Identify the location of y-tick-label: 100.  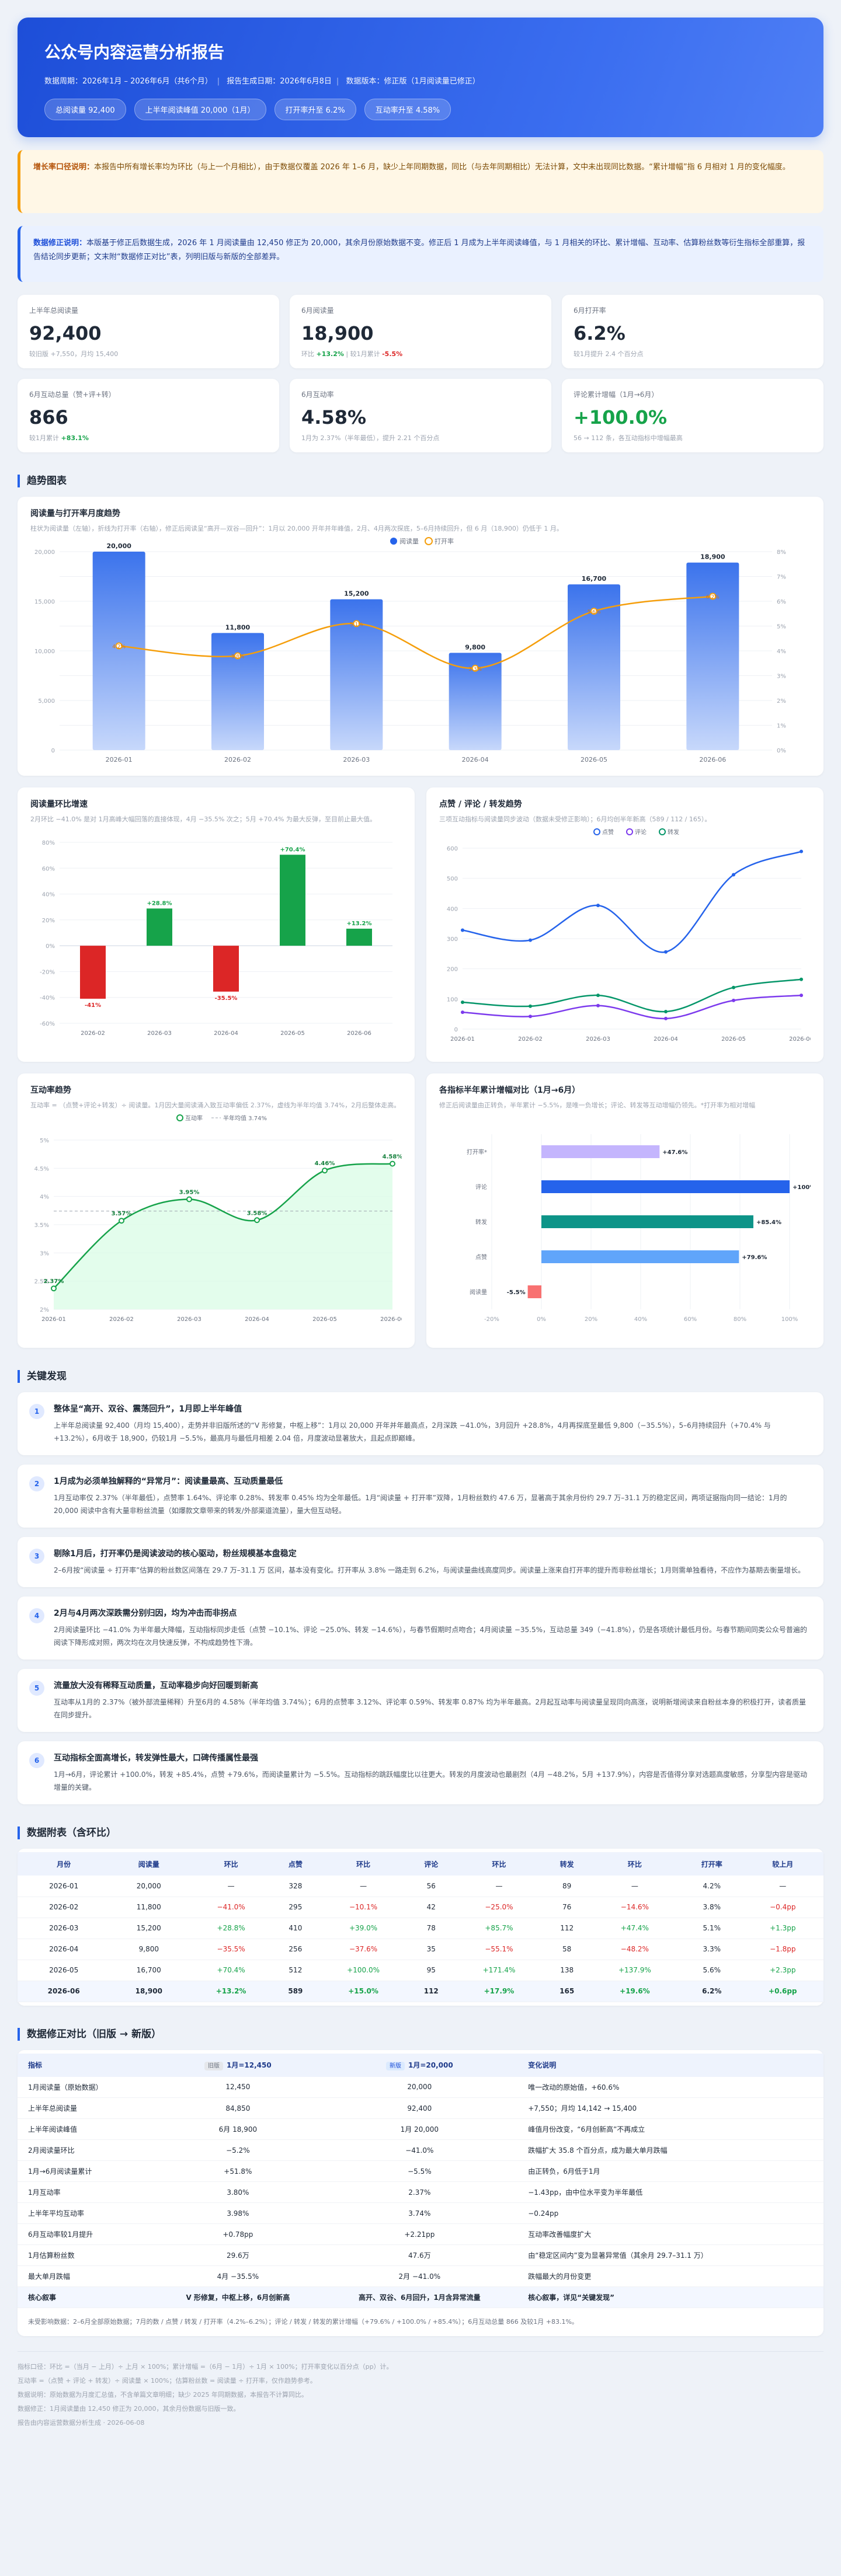
(452, 1000).